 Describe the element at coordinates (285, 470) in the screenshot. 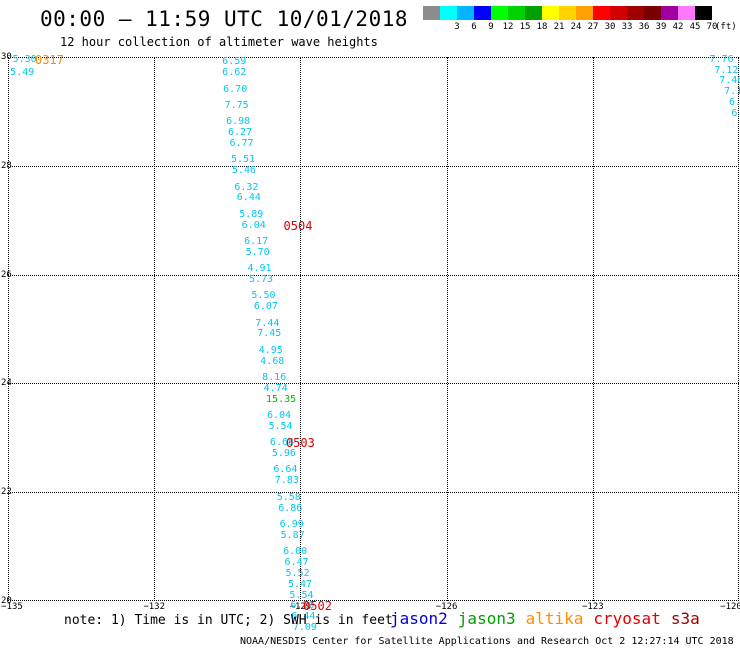

I see `wave-height-value: 6.64` at that location.